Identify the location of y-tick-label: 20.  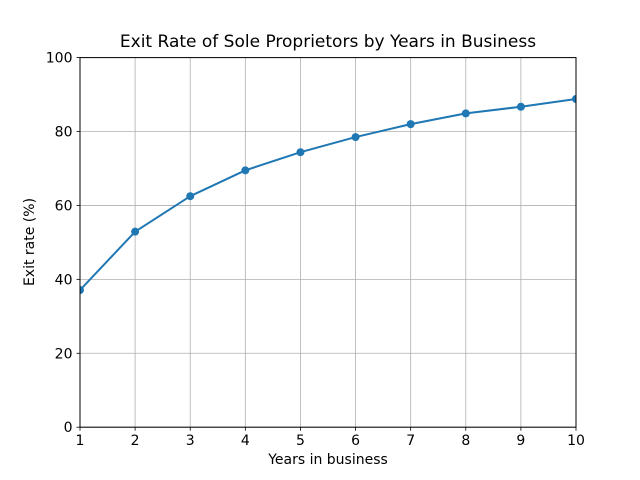
(64, 354).